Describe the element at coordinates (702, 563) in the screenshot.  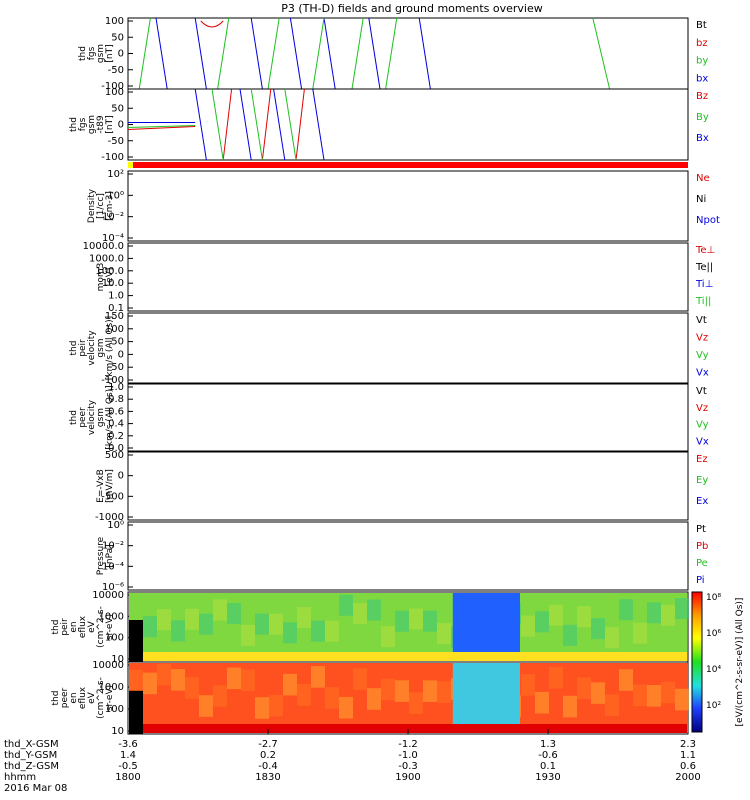
I see `legend-entry: Pe` at that location.